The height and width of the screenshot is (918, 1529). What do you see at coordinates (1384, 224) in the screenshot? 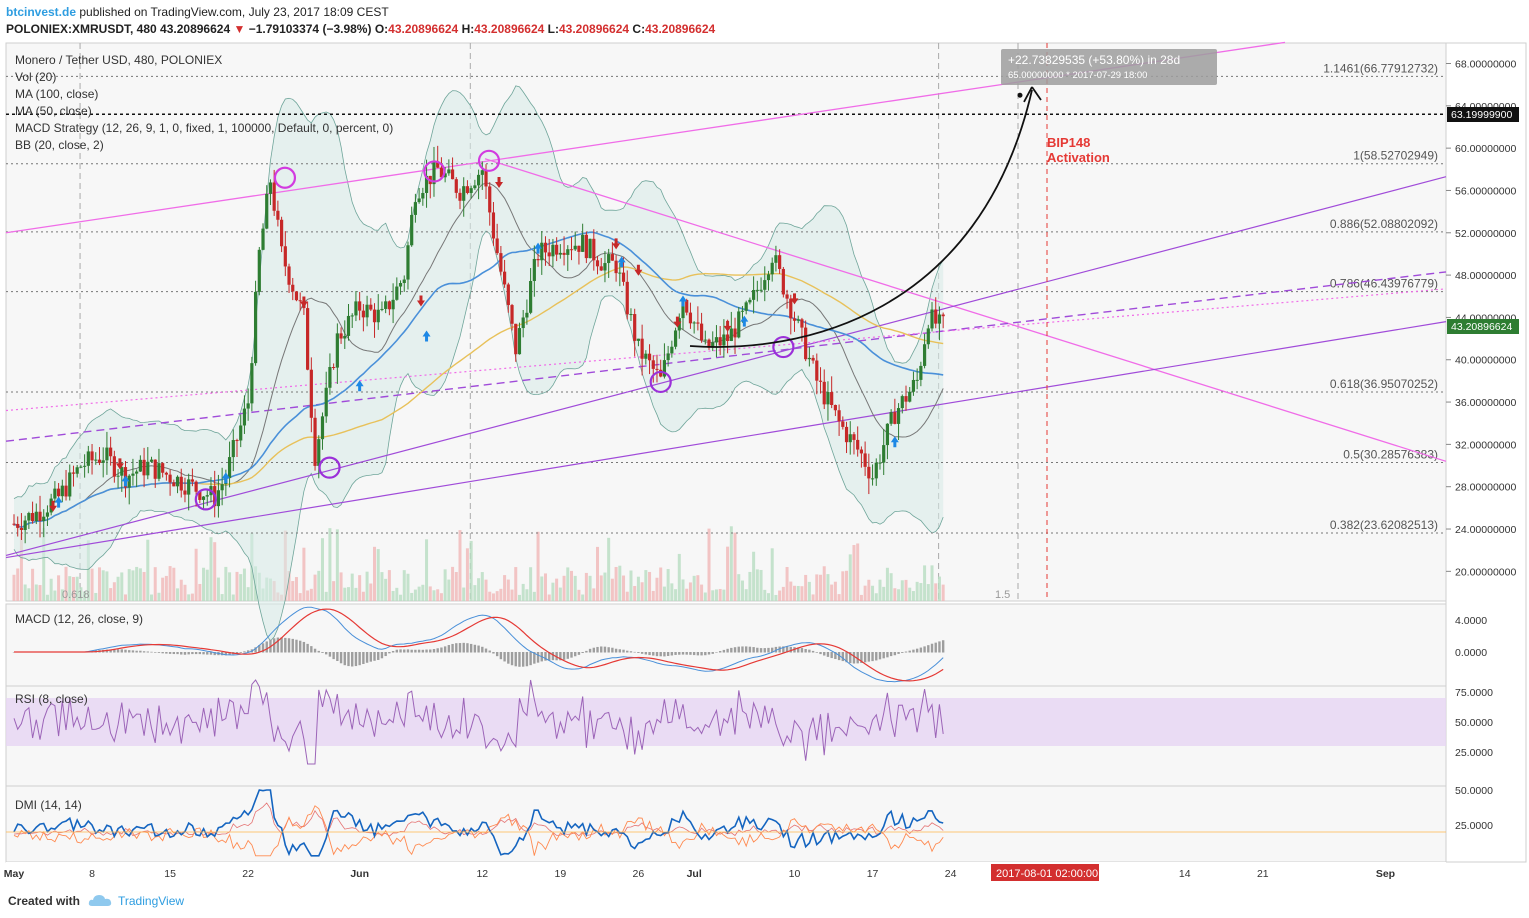
I see `fib-label: 0.886(52.08802092)` at bounding box center [1384, 224].